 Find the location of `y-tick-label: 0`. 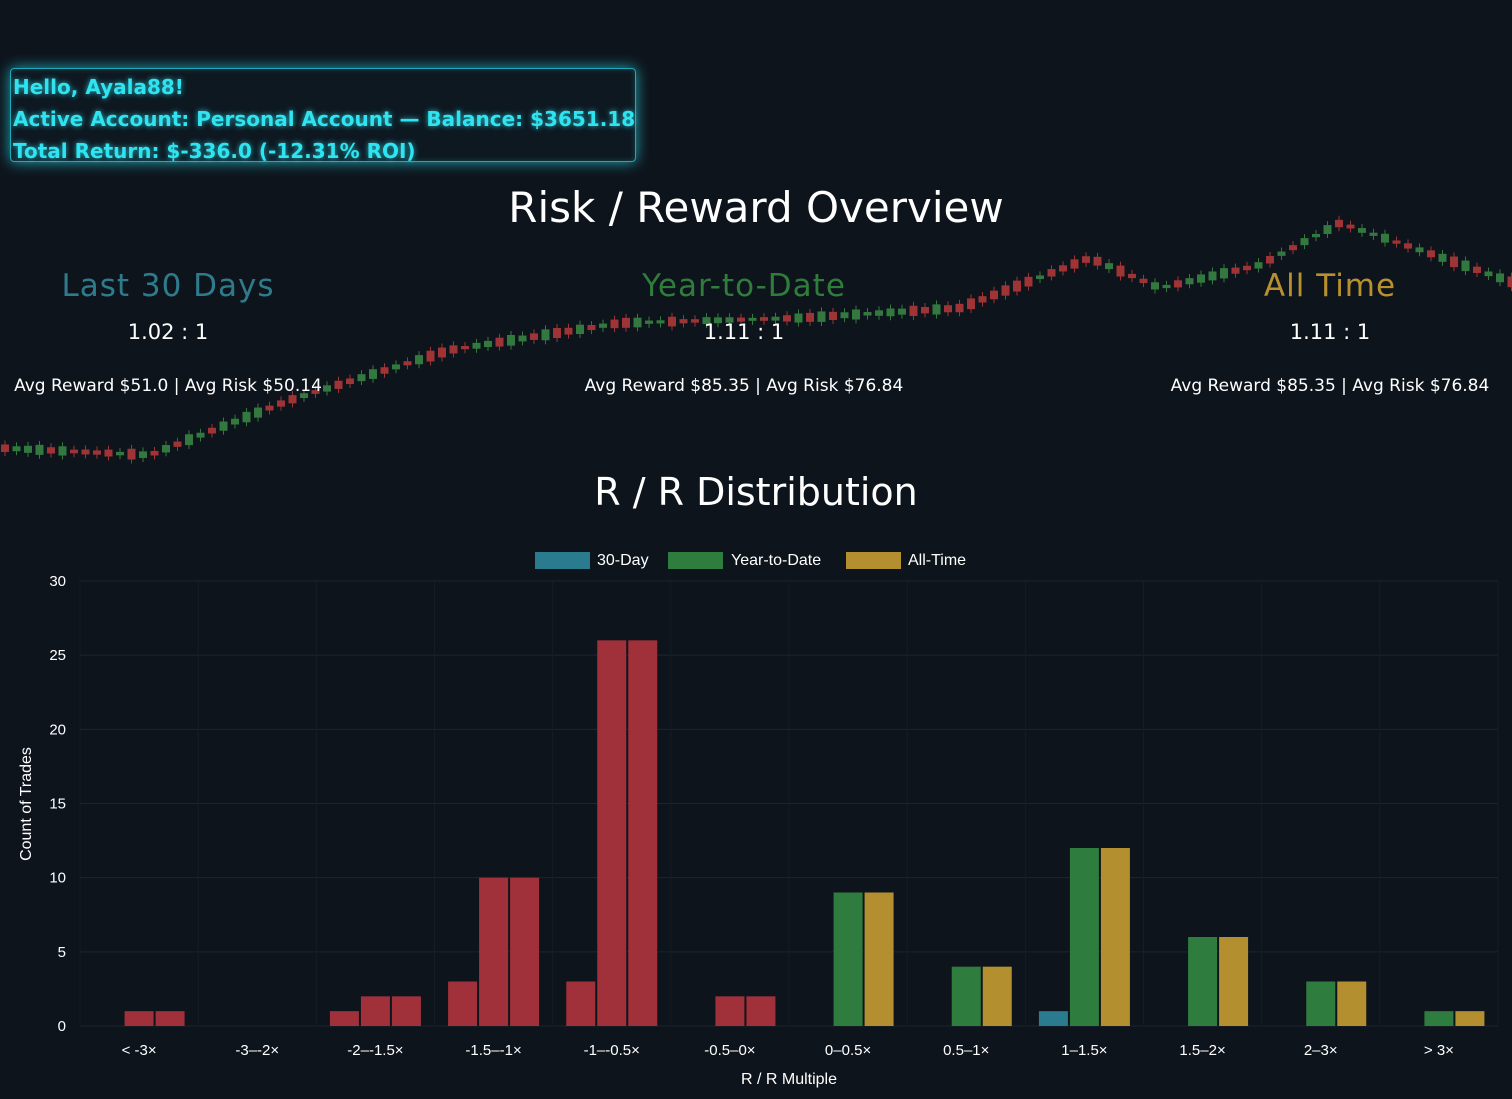

y-tick-label: 0 is located at coordinates (62, 1026).